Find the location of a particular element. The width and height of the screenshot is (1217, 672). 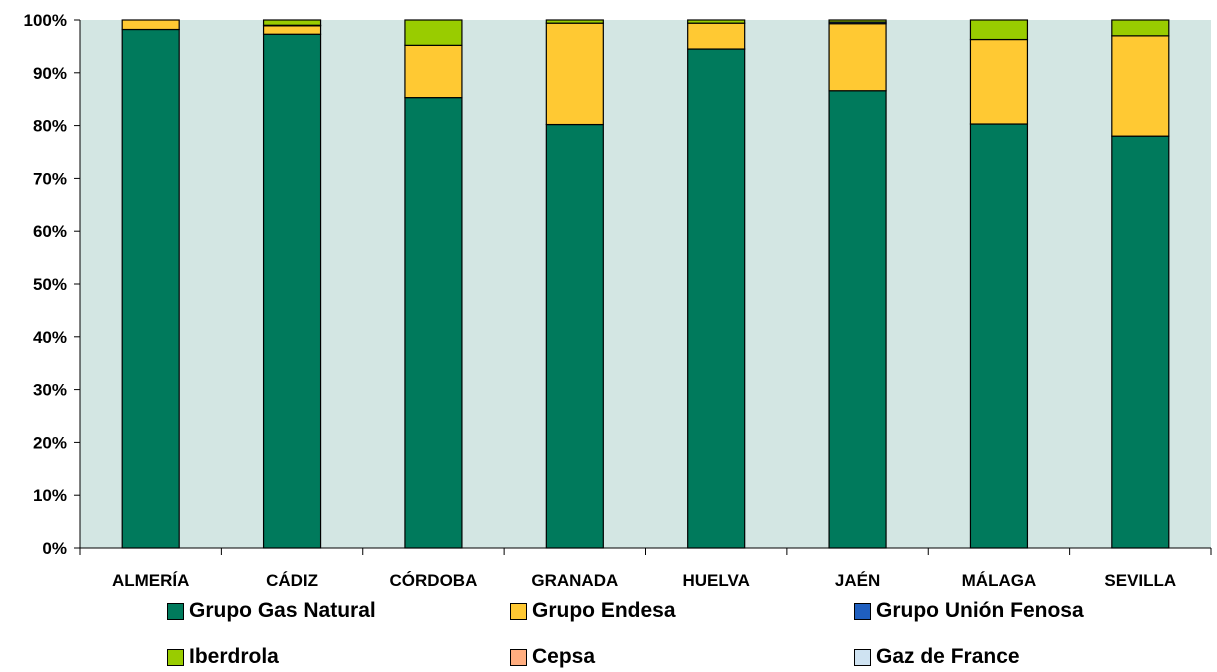

legend-item-grupo-endesa: Grupo Endesa is located at coordinates (593, 611).